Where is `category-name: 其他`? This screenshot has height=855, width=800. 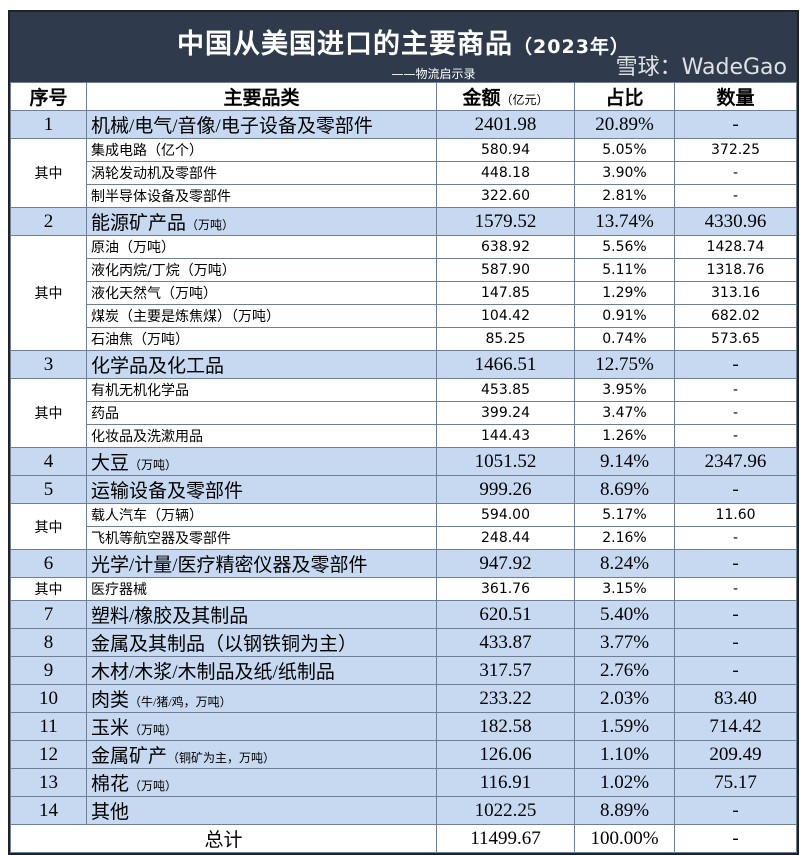 category-name: 其他 is located at coordinates (261, 810).